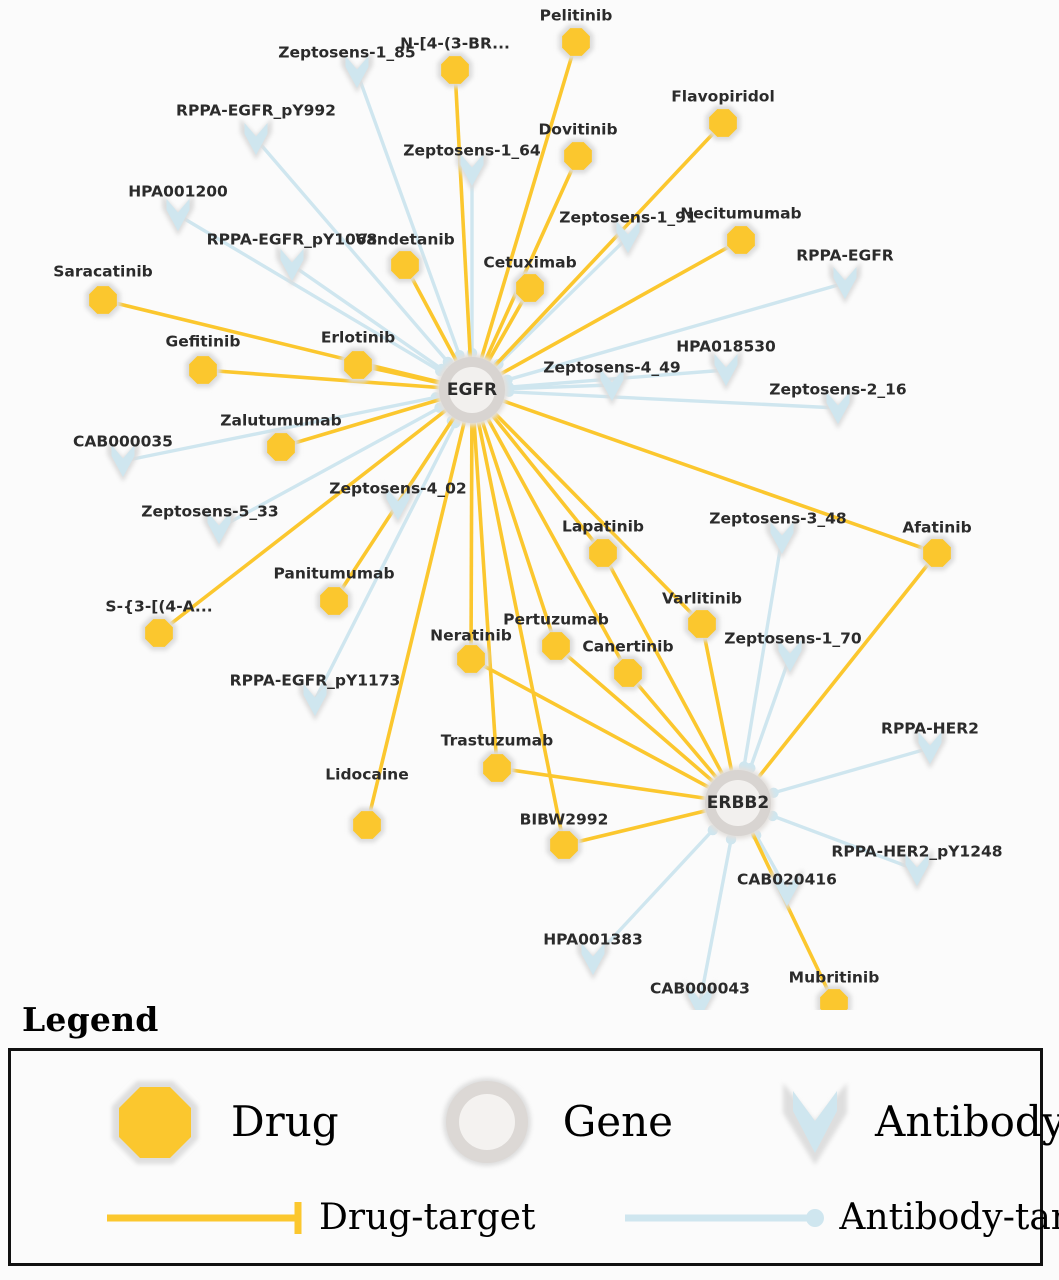 This screenshot has height=1280, width=1059. Describe the element at coordinates (203, 342) in the screenshot. I see `drug-node-label: Gefitinib` at that location.